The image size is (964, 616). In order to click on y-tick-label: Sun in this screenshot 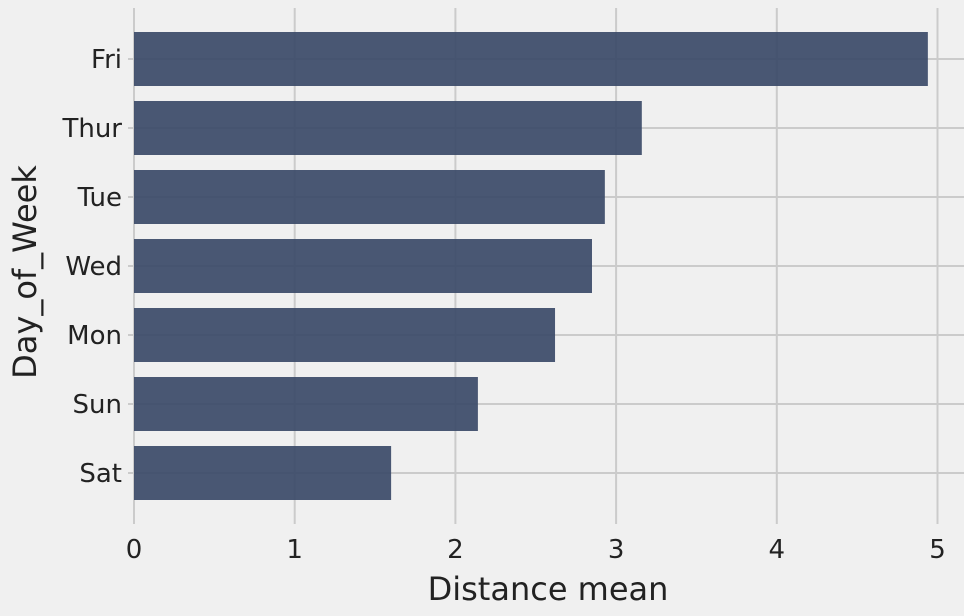, I will do `click(97, 405)`.